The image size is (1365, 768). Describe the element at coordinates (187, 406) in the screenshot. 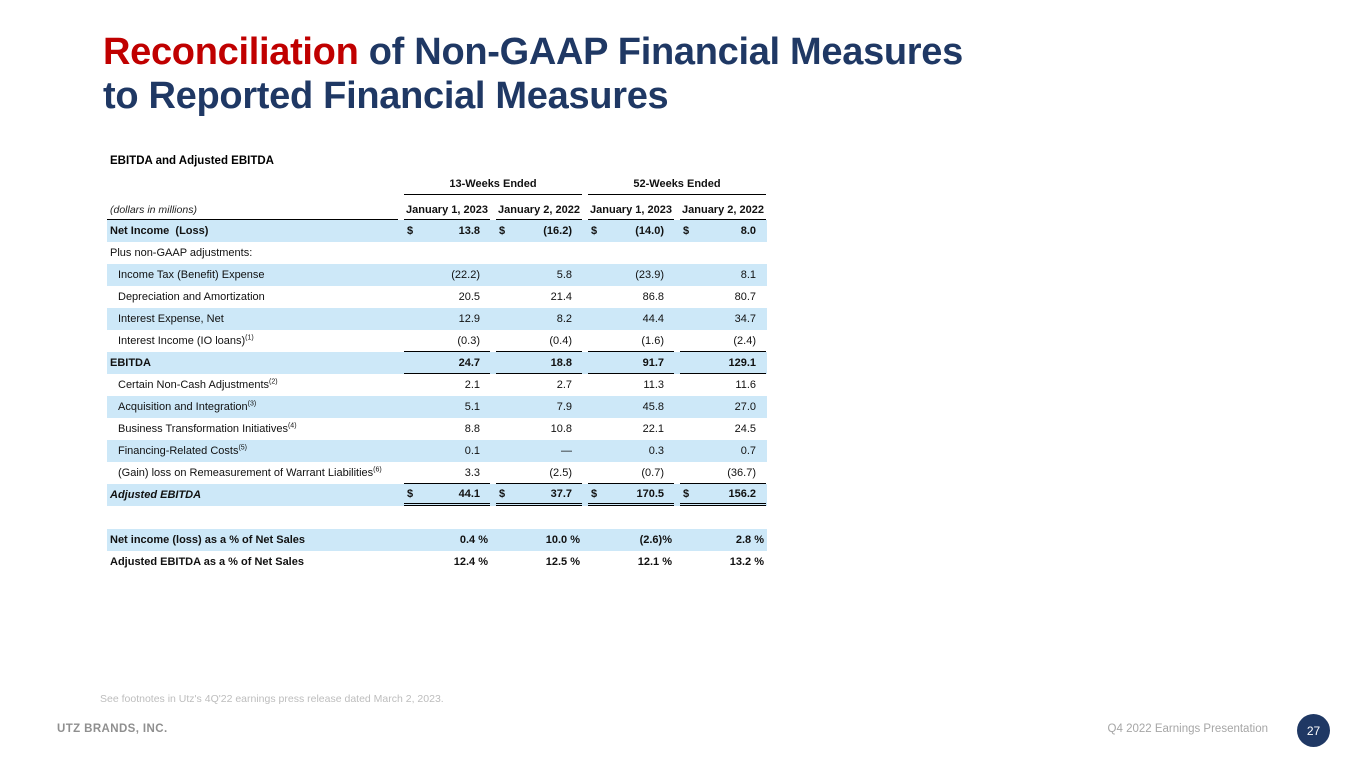

I see `row-label: Acquisition and Integration(3)` at that location.